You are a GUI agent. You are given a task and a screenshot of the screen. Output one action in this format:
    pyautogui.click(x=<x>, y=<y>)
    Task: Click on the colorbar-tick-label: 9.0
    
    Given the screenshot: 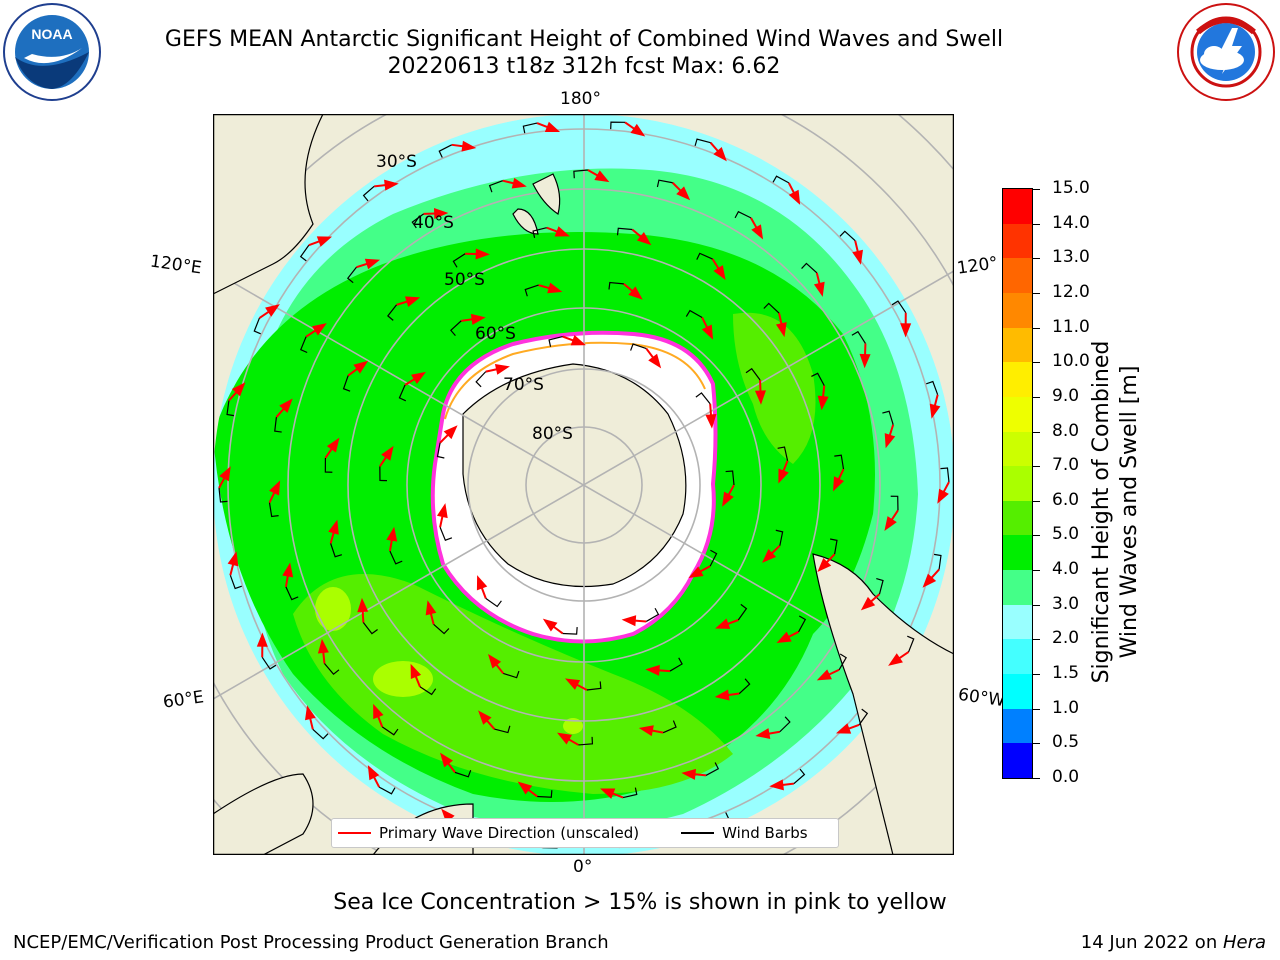 What is the action you would take?
    pyautogui.click(x=1066, y=395)
    